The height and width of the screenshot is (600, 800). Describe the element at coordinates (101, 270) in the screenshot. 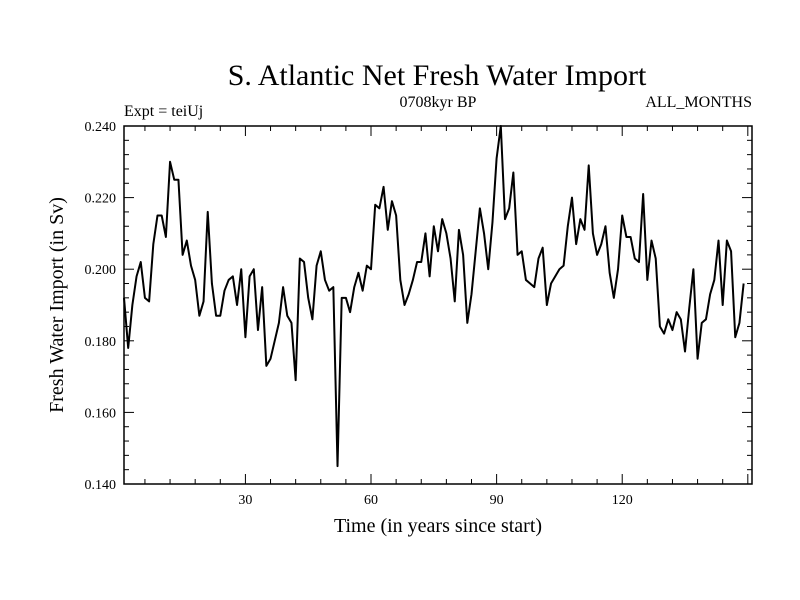

I see `y-tick-label: 0.200` at that location.